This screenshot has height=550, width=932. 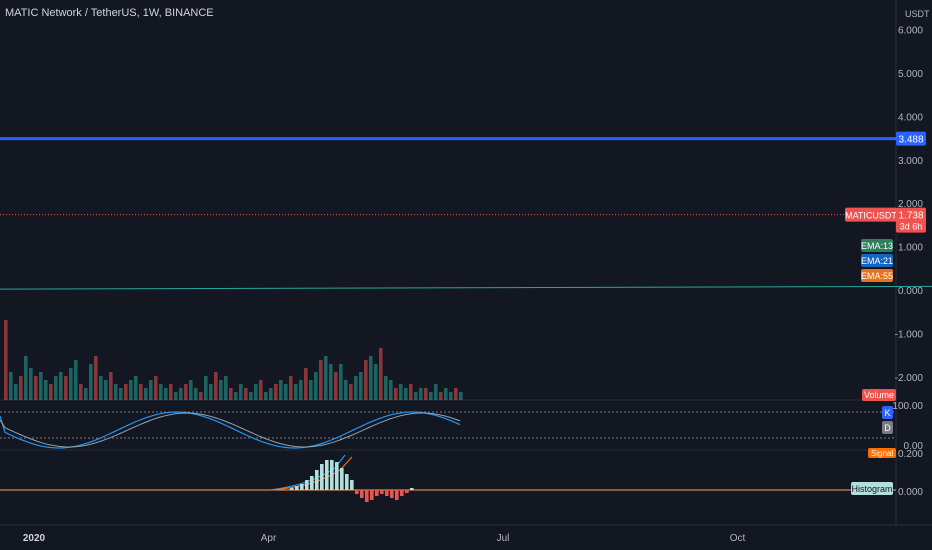 I want to click on time-tick-label: Jul, so click(x=503, y=538).